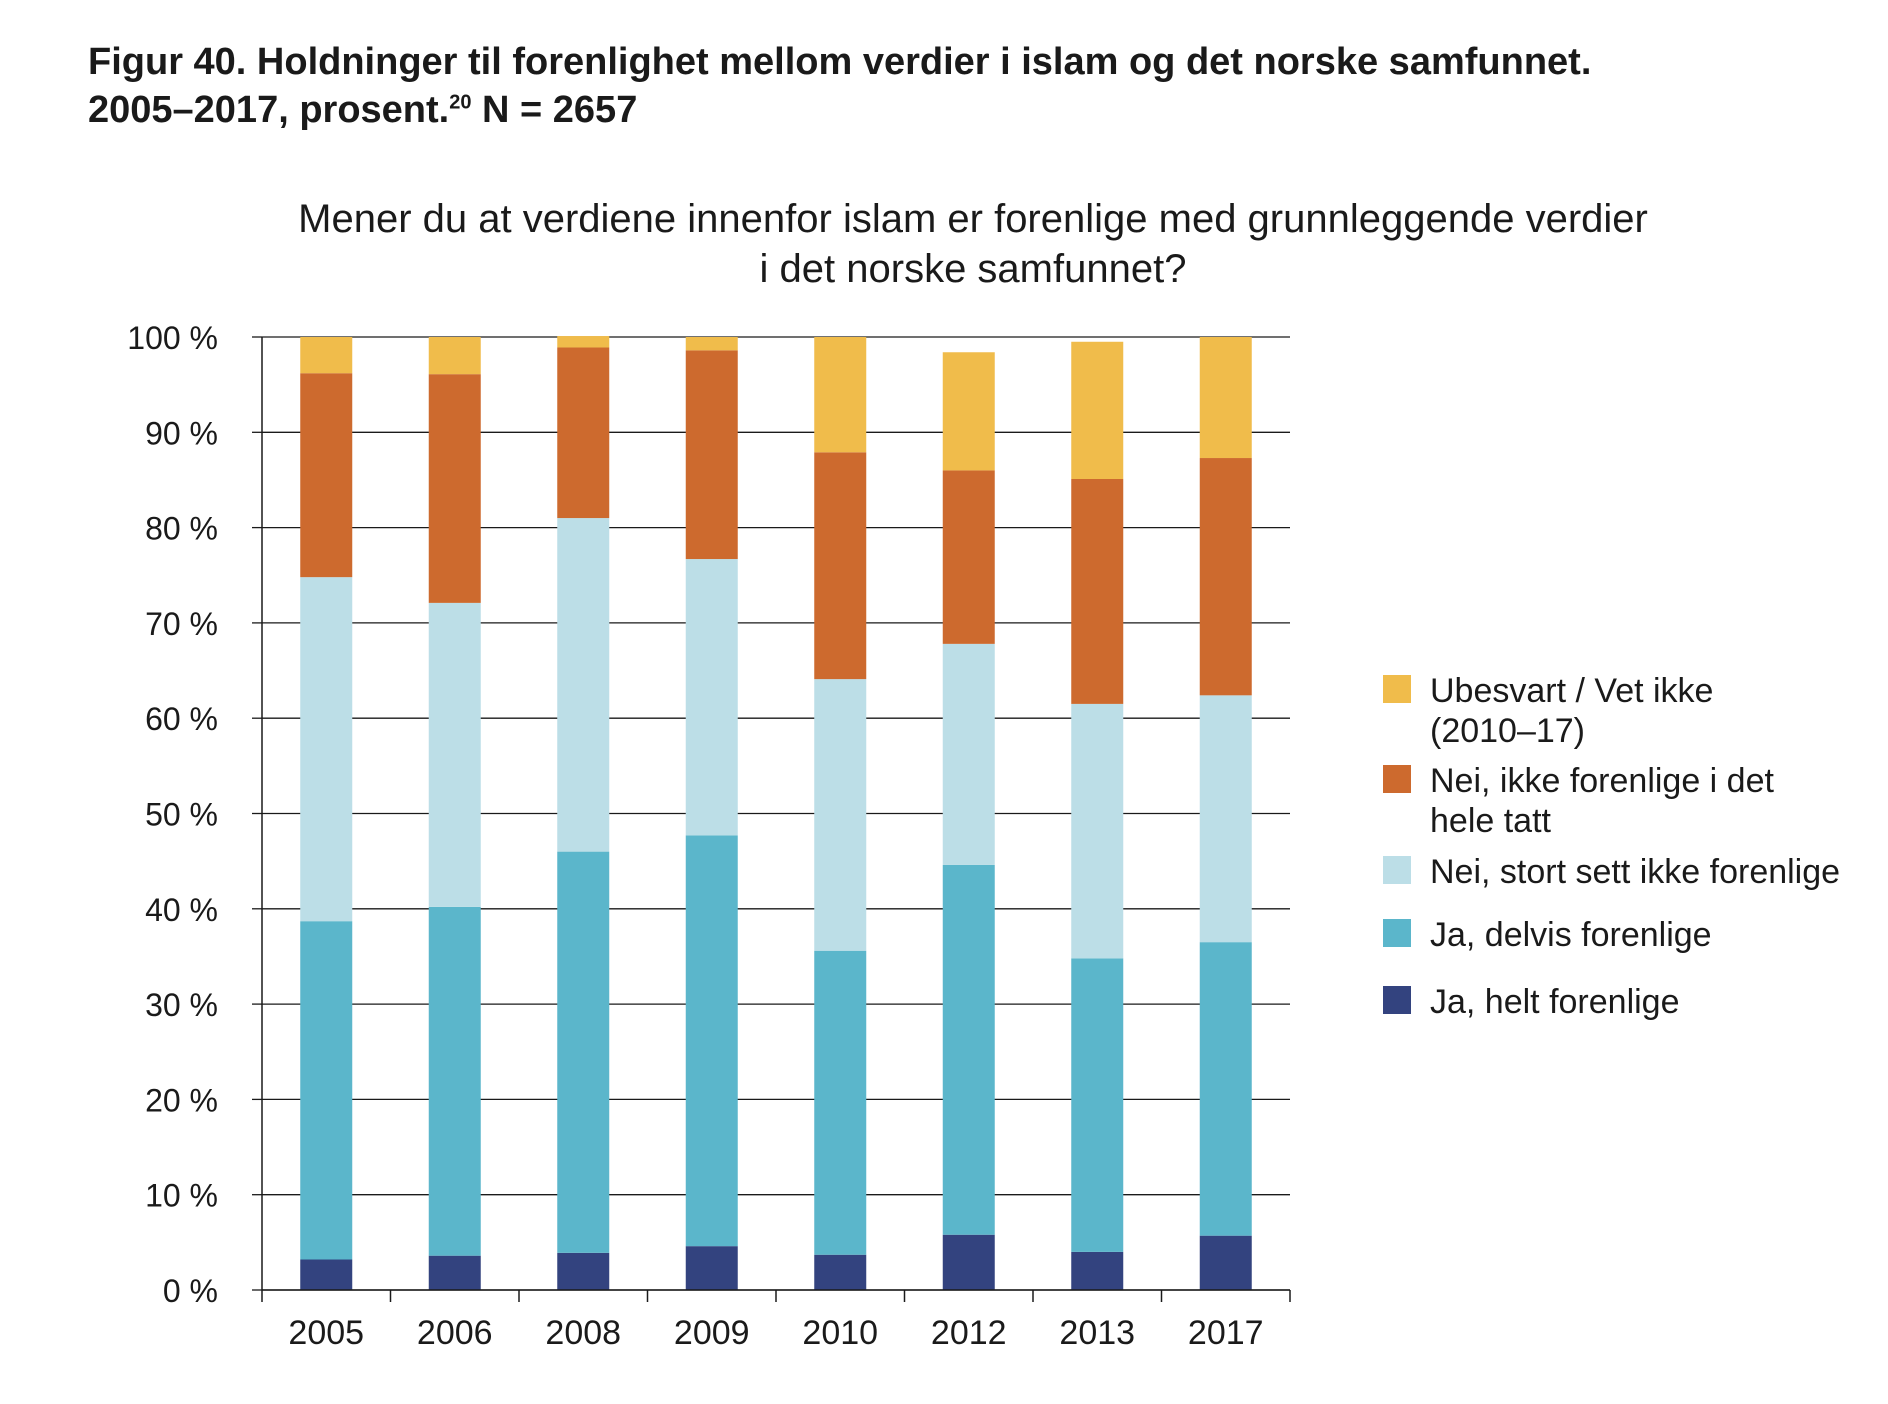 The image size is (1888, 1404). I want to click on bar-segment-nei-stort-sett-ikke-forenlige-2010, so click(840, 815).